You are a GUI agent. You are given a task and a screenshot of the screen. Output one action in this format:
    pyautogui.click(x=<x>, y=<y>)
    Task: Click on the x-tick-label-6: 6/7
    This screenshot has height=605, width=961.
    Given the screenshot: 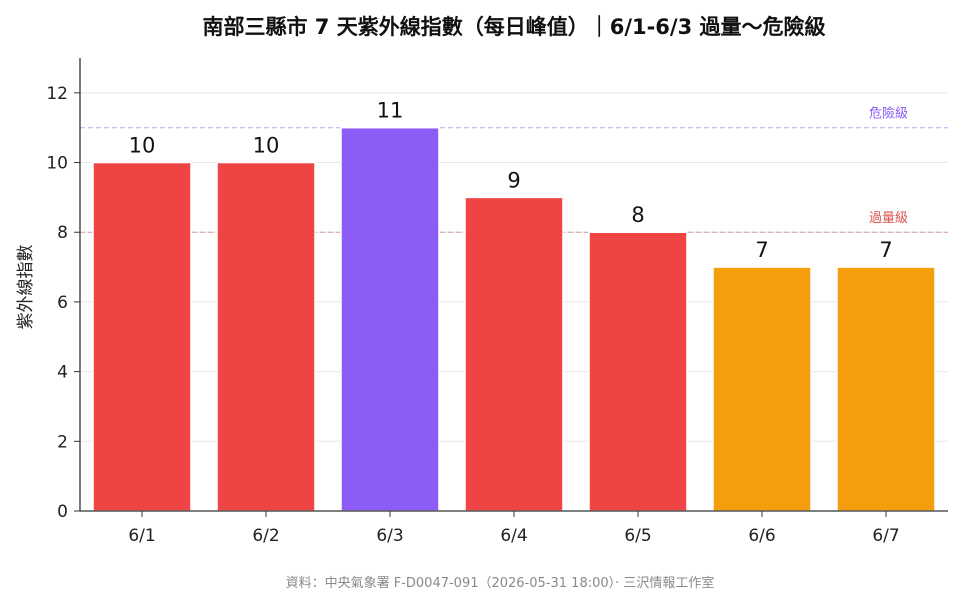 What is the action you would take?
    pyautogui.click(x=885, y=536)
    